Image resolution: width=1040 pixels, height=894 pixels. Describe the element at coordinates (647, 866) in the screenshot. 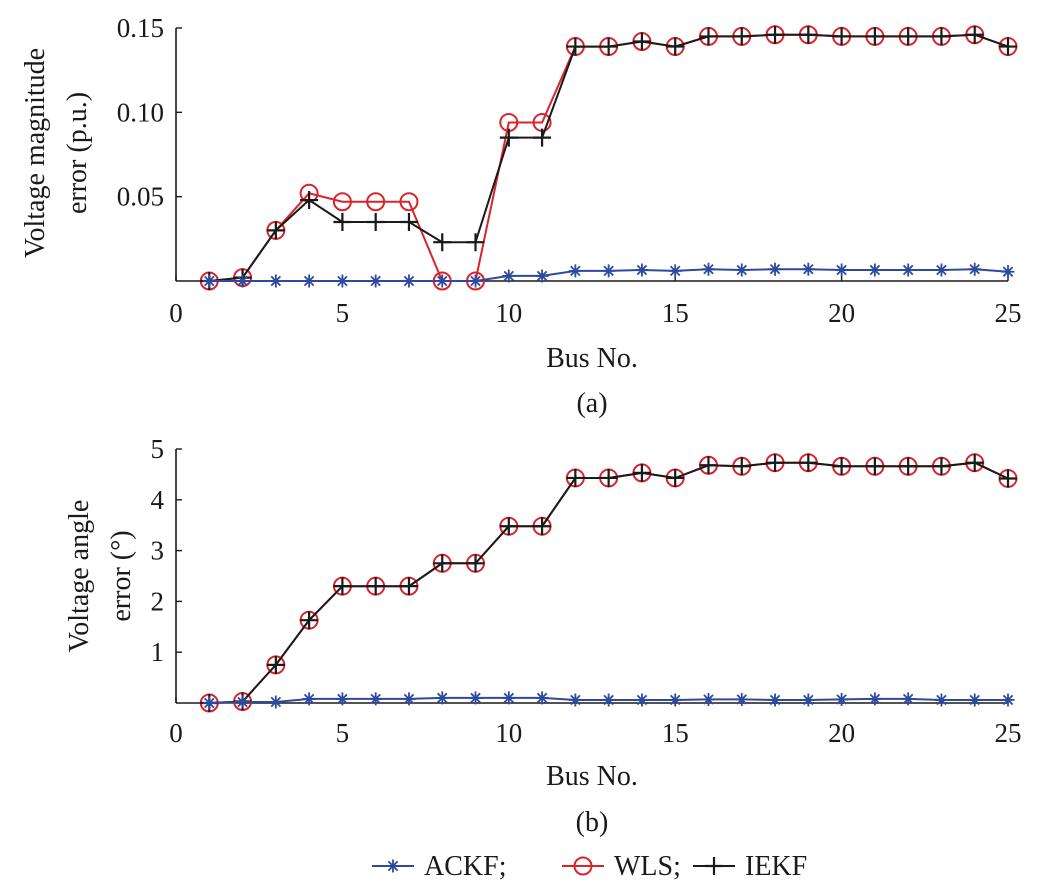

I see `legend-label: WLS;` at that location.